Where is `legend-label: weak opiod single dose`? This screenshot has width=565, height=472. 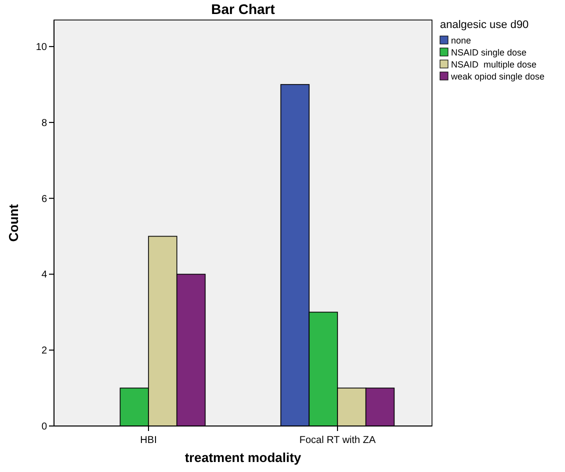
legend-label: weak opiod single dose is located at coordinates (497, 77).